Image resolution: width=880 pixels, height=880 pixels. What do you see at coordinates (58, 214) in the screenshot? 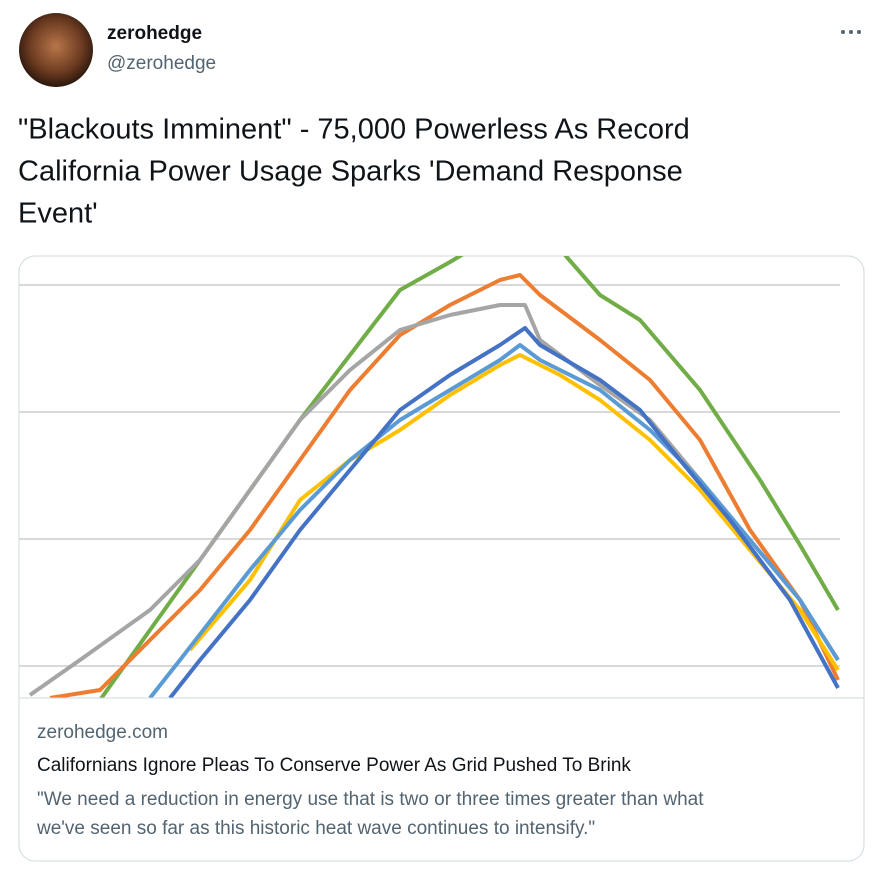
I see `tweet-text: Event'` at bounding box center [58, 214].